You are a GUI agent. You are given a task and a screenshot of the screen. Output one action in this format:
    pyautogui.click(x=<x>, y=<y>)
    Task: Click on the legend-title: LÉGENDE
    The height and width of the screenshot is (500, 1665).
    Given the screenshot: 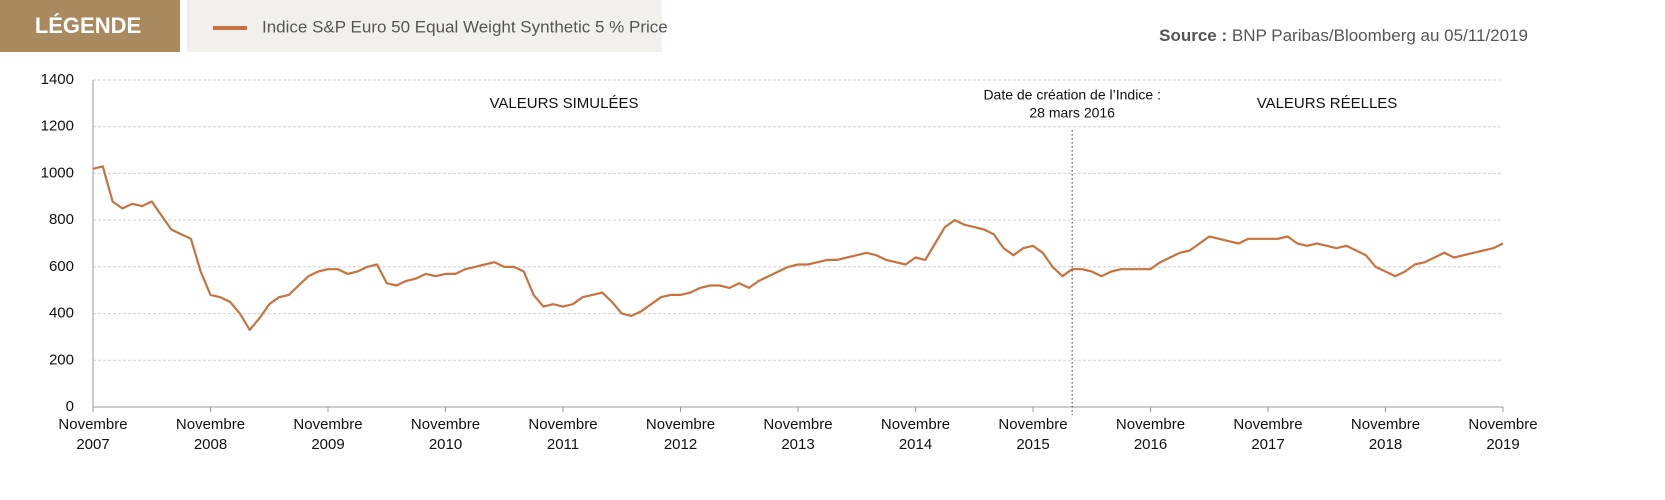 What is the action you would take?
    pyautogui.click(x=88, y=25)
    